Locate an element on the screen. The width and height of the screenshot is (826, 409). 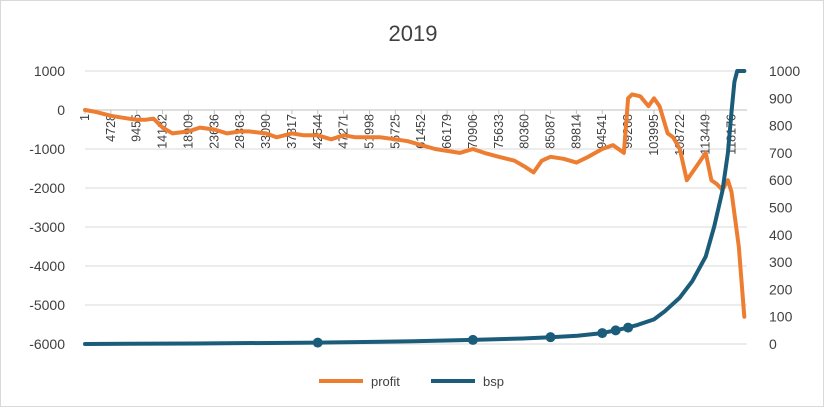
x-tick-label: 56725 is located at coordinates (395, 131).